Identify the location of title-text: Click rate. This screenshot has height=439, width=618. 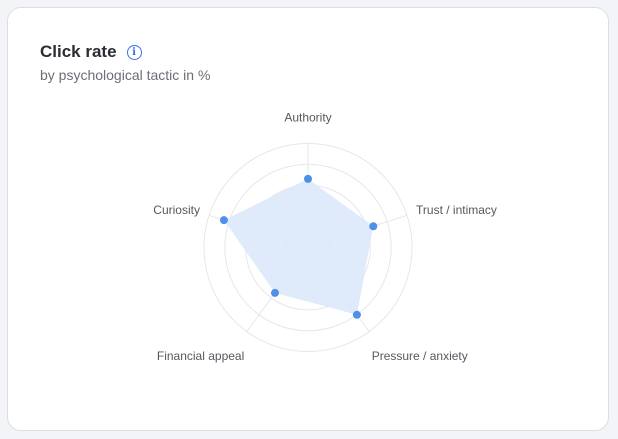
(78, 51).